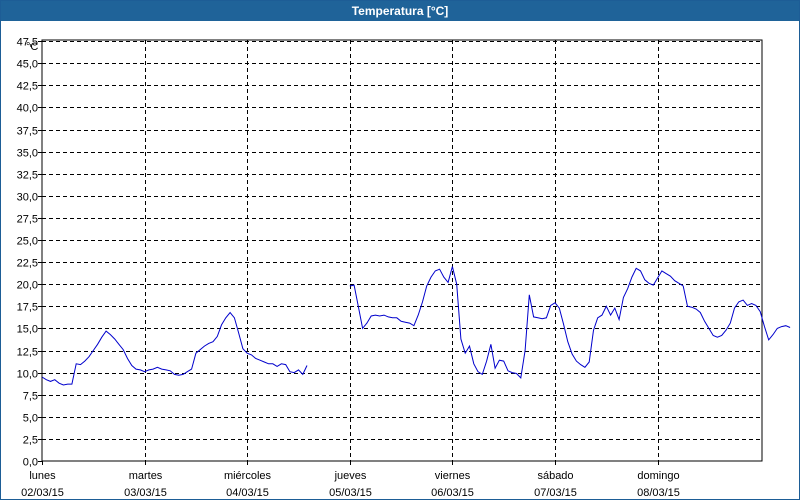 The height and width of the screenshot is (500, 800). I want to click on y-tick-label: 30,0, so click(27, 198).